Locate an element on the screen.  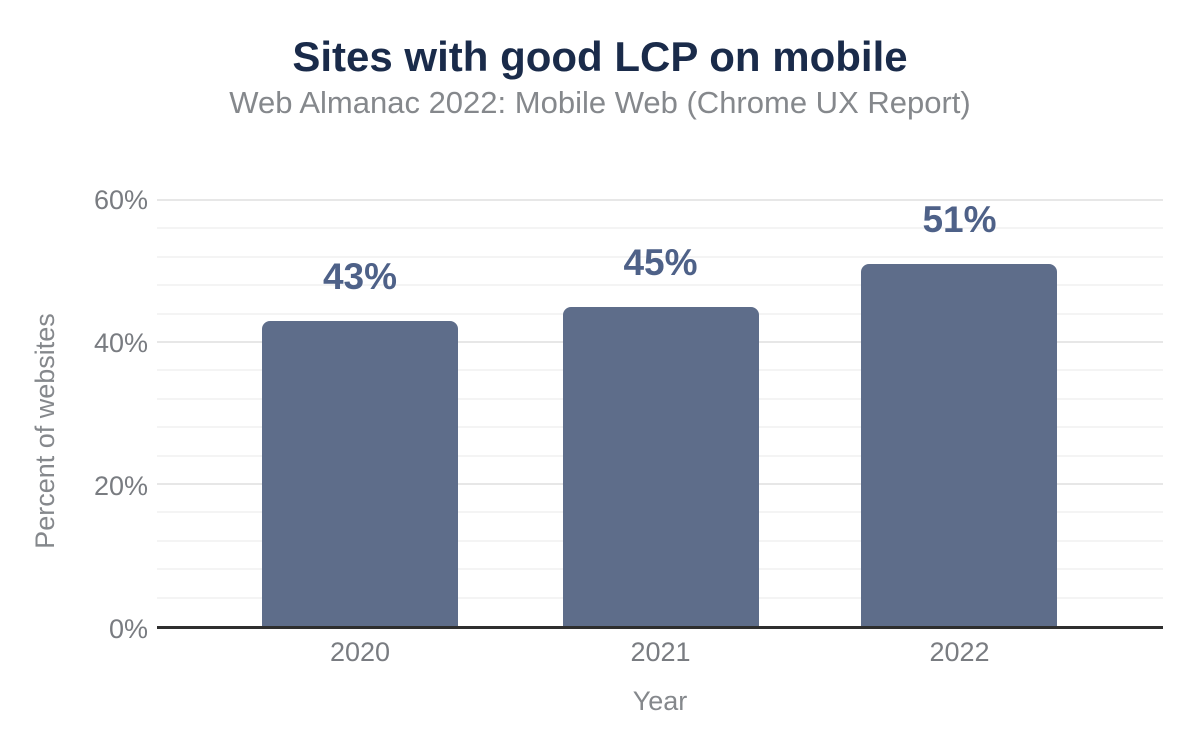
bar-value-label: 45% is located at coordinates (660, 262).